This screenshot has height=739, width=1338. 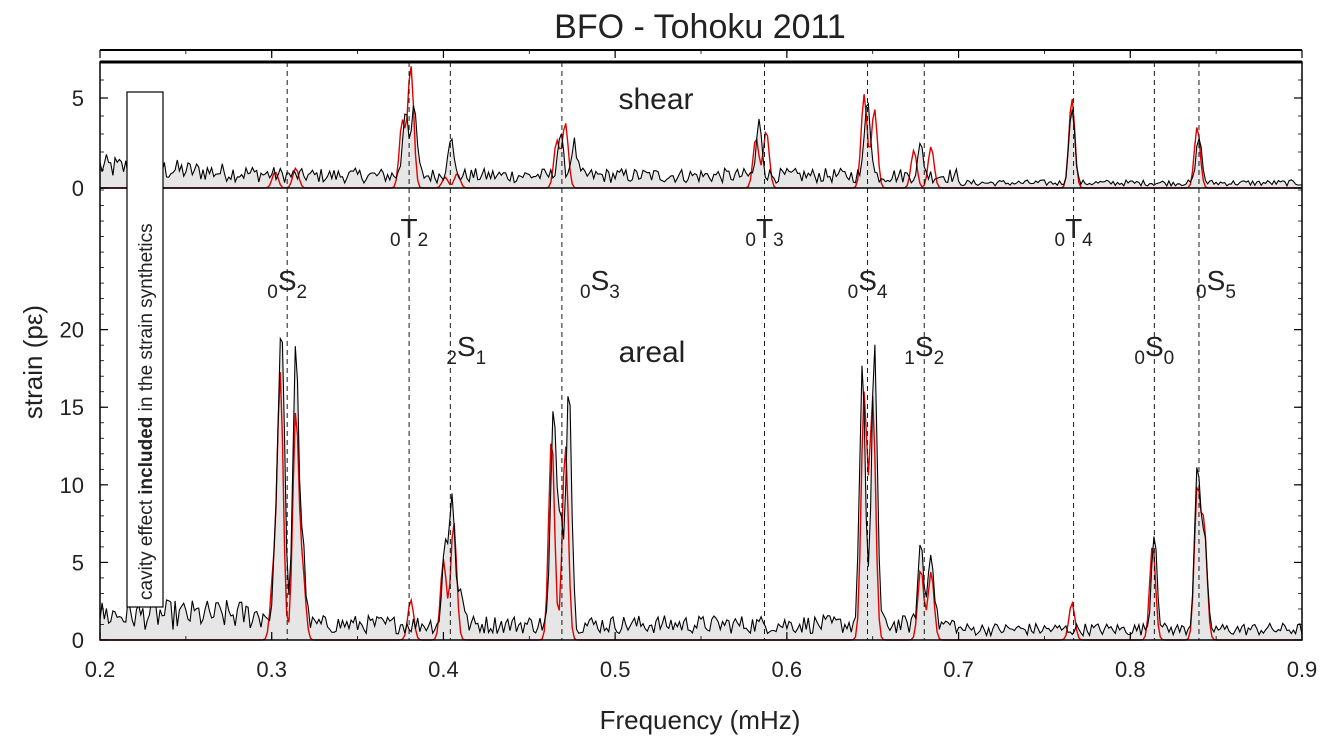 What do you see at coordinates (1130, 669) in the screenshot?
I see `x-tick-label: 0.8` at bounding box center [1130, 669].